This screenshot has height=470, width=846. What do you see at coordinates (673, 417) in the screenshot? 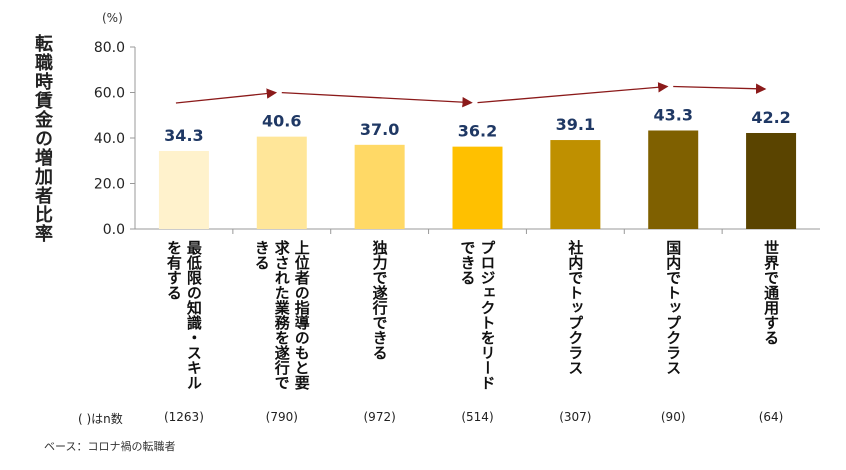
I see `n-count-label: (90)` at bounding box center [673, 417].